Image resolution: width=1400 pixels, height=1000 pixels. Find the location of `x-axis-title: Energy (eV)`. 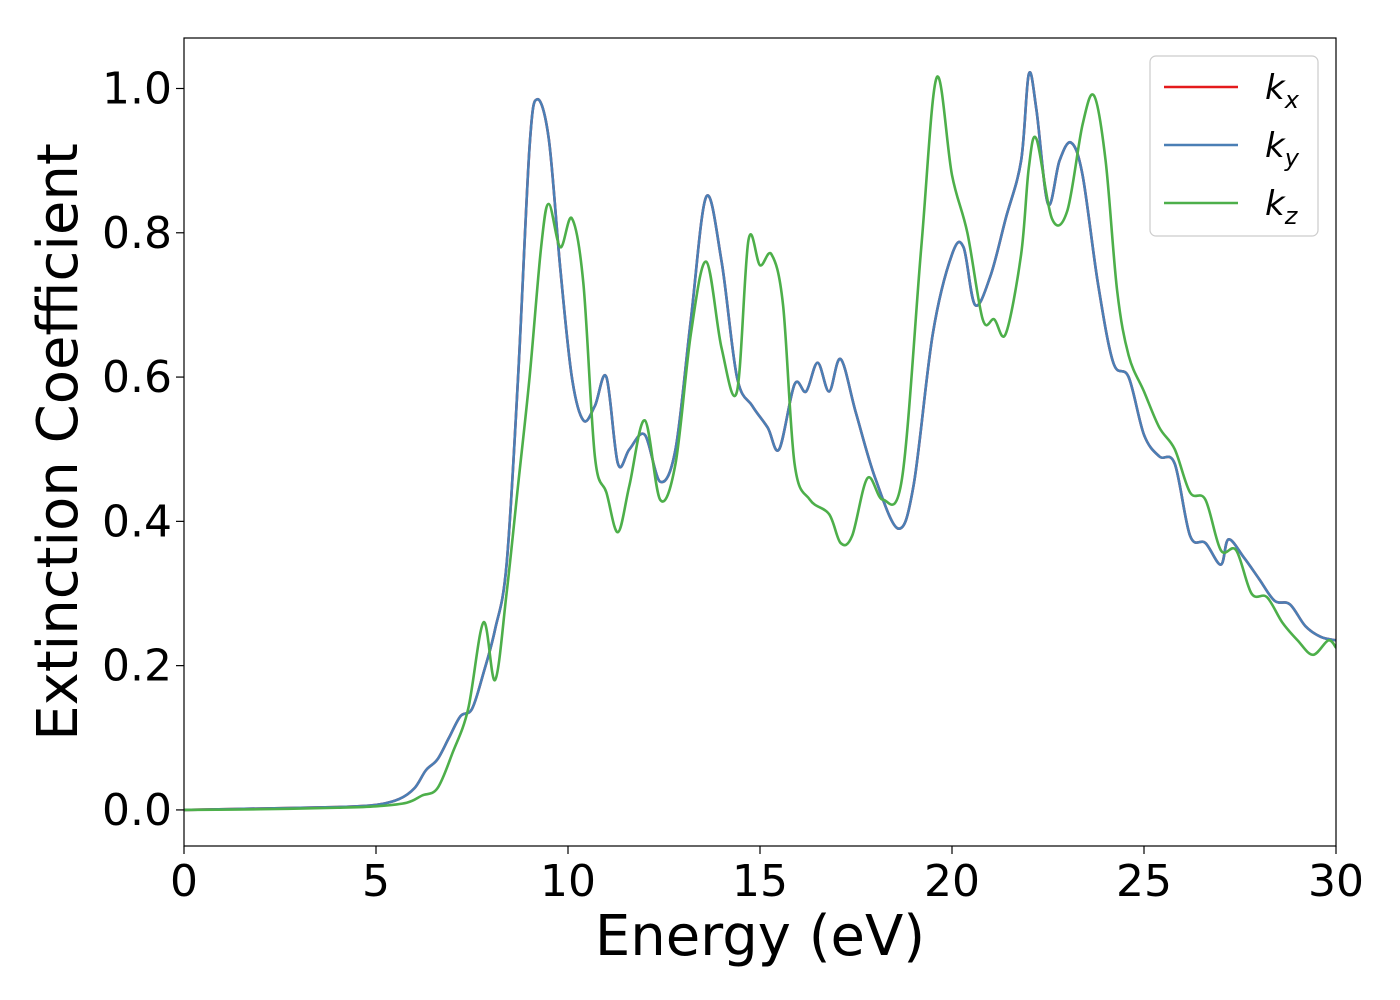

x-axis-title: Energy (eV) is located at coordinates (760, 936).